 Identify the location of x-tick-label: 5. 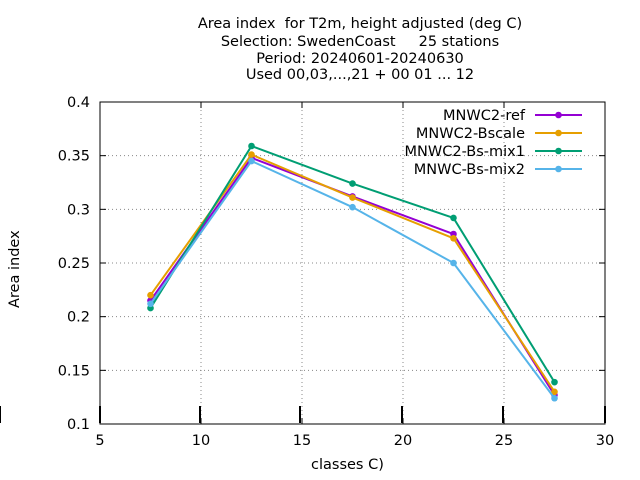
(99, 441).